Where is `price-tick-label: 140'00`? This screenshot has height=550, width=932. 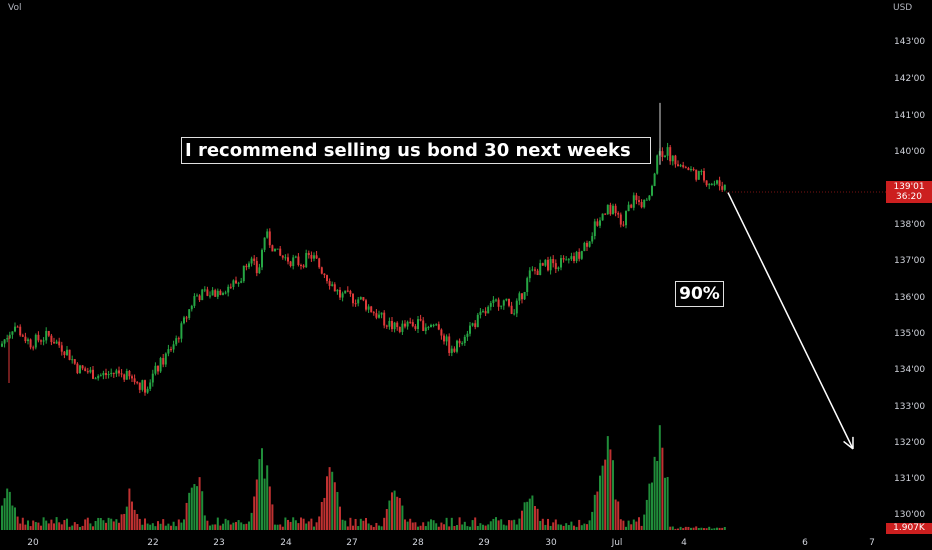
price-tick-label: 140'00 is located at coordinates (909, 152).